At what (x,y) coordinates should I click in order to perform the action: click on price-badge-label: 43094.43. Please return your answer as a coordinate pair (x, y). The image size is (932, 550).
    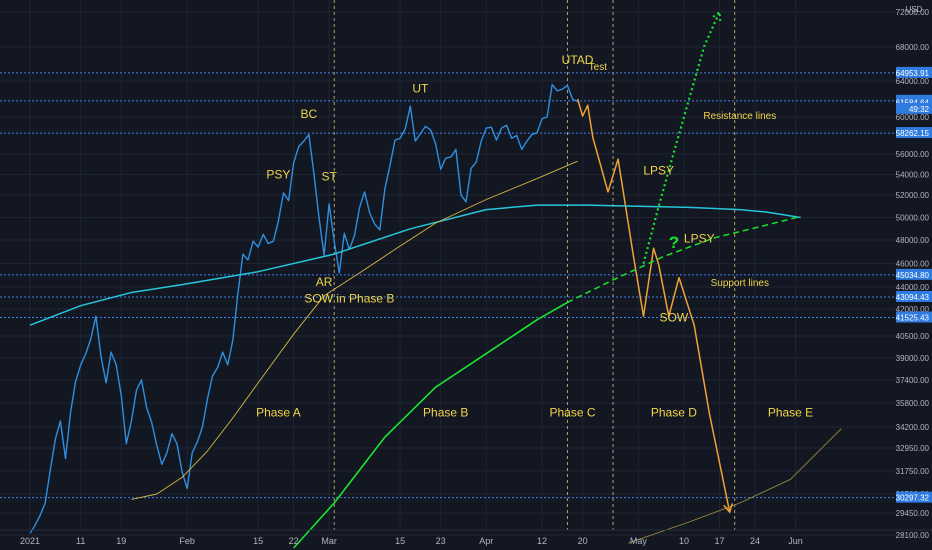
    Looking at the image, I should click on (913, 297).